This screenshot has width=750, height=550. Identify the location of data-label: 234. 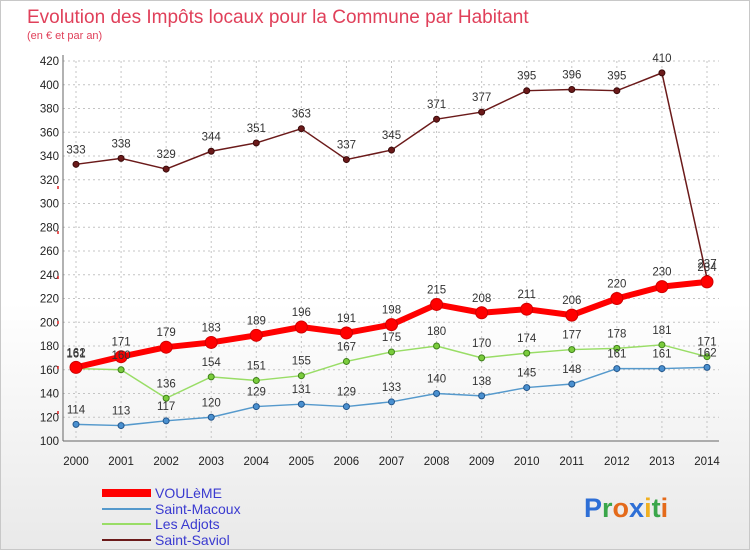
(707, 268).